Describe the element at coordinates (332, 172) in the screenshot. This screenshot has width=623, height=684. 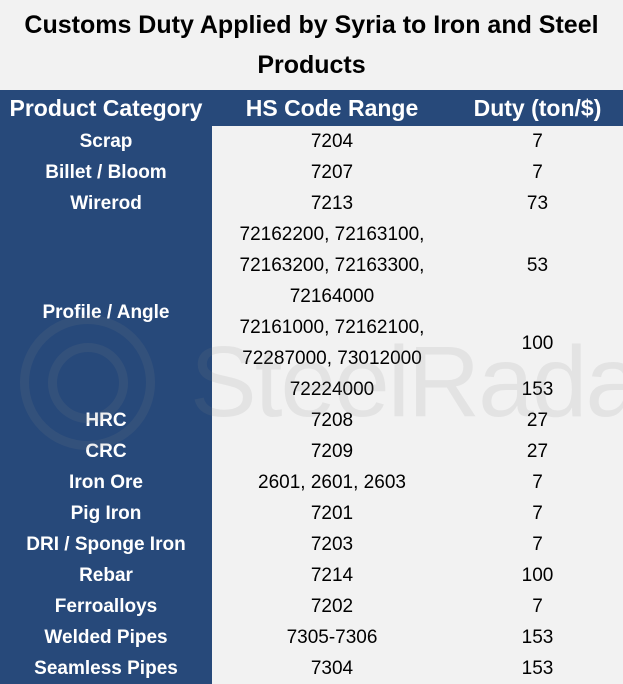
I see `hs-code-cell: 7207` at that location.